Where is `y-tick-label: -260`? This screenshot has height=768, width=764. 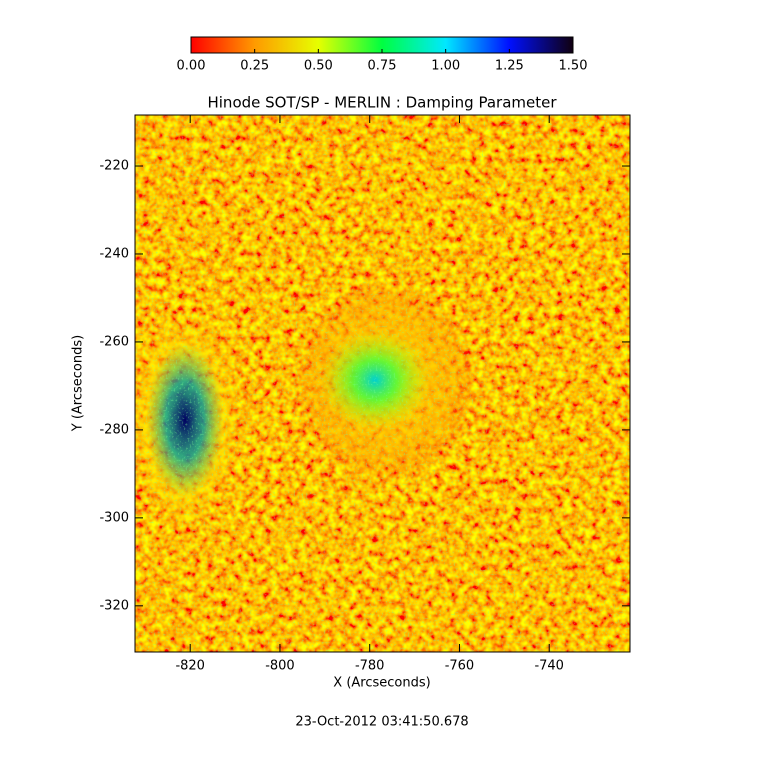 y-tick-label: -260 is located at coordinates (114, 341).